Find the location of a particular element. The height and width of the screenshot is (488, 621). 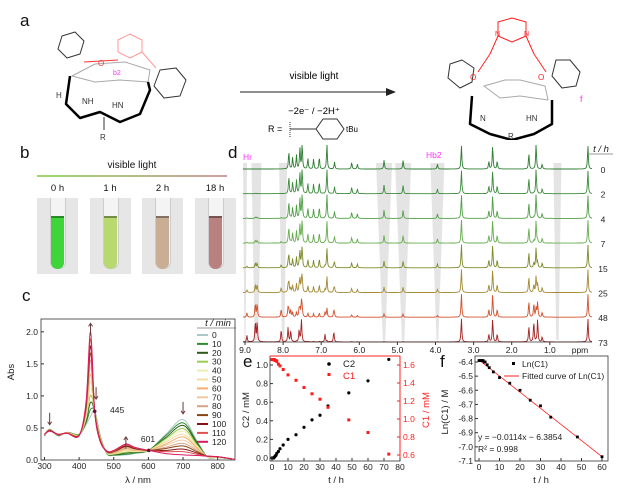

y-tick-label-c: 0.5 is located at coordinates (32, 428).